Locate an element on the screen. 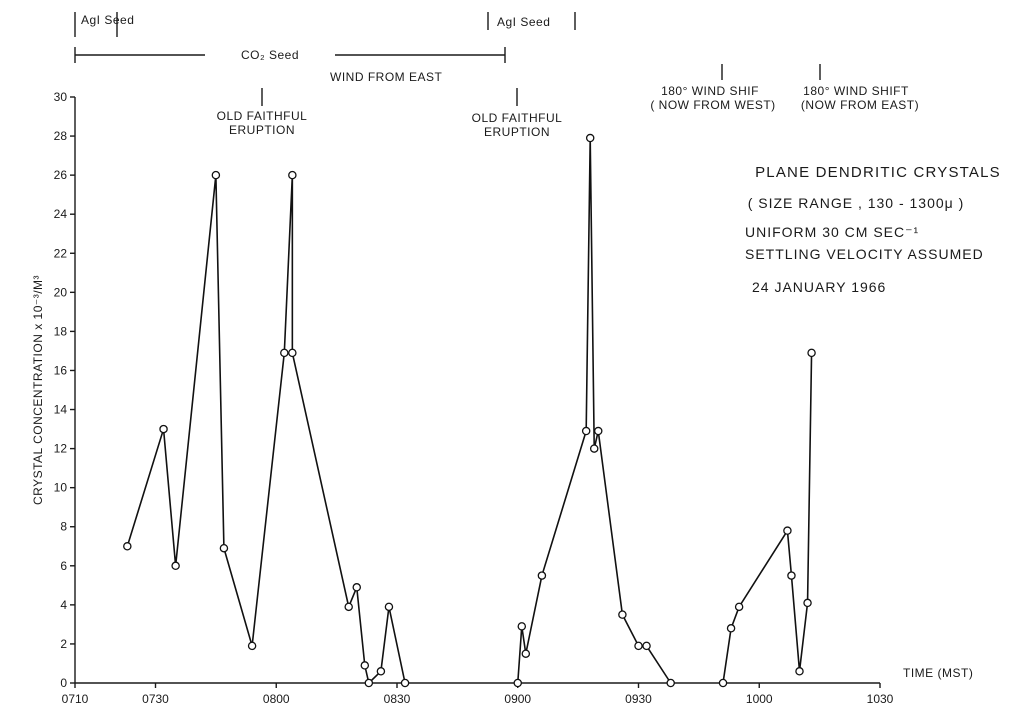  y-tick-label: 6 is located at coordinates (63, 566).